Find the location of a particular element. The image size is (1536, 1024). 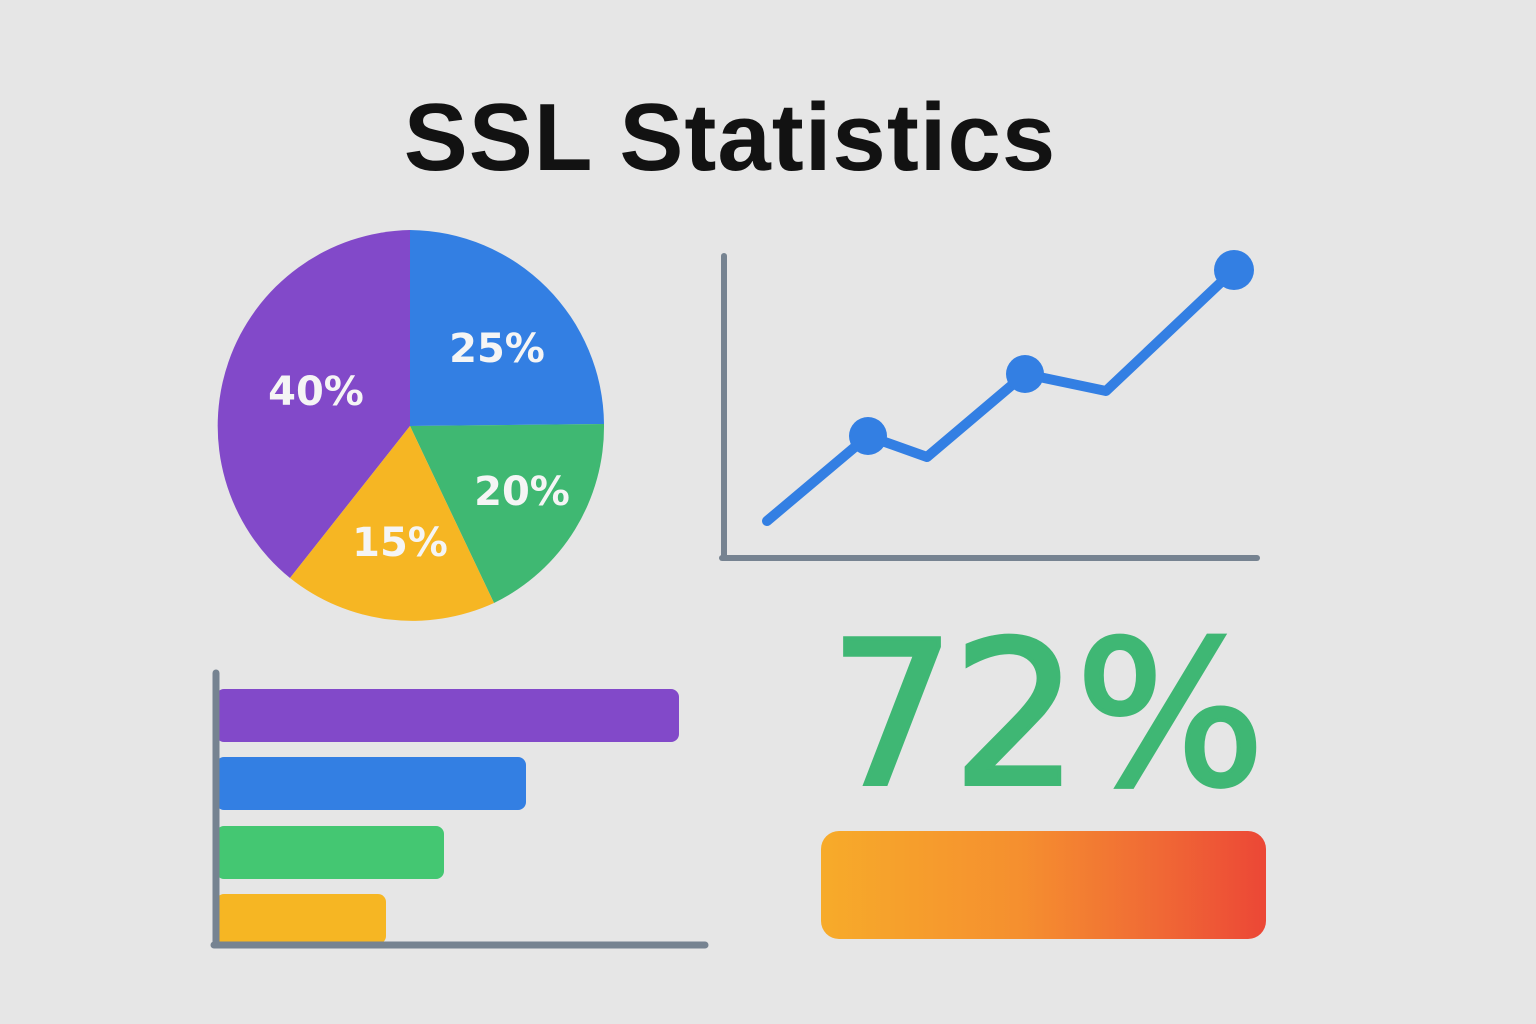

bar-green is located at coordinates (330, 852).